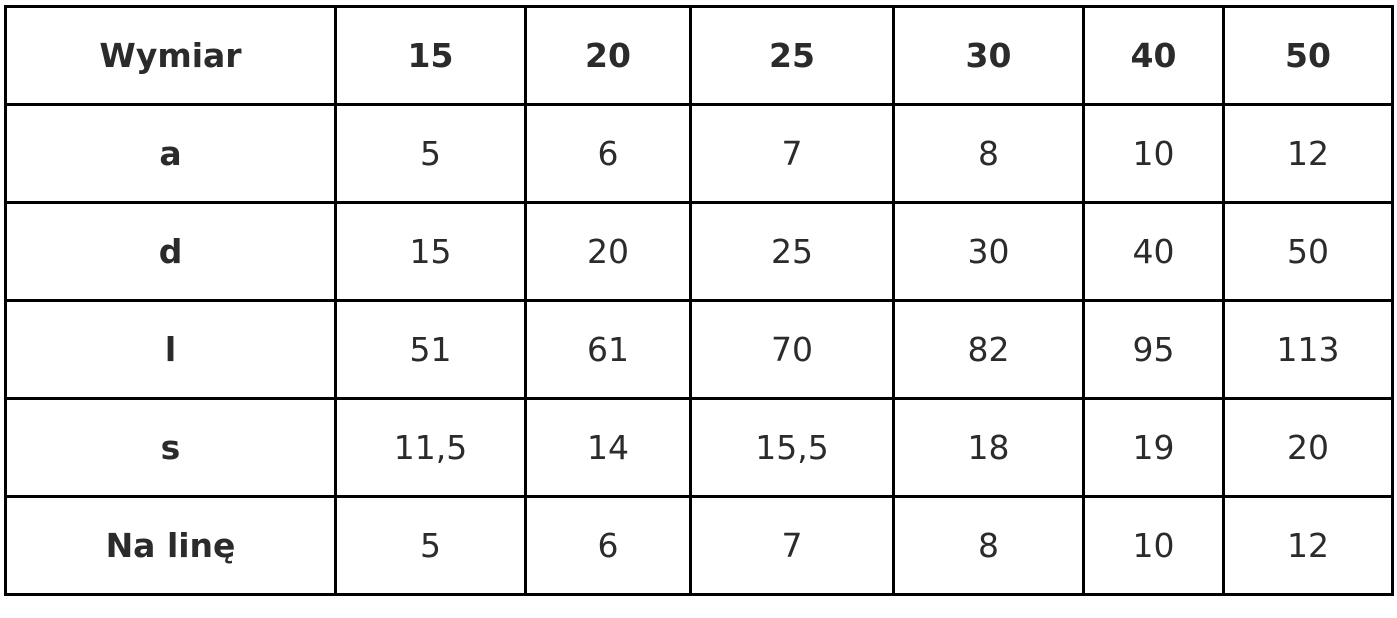 This screenshot has height=618, width=1397. I want to click on table-cell: 40, so click(1153, 251).